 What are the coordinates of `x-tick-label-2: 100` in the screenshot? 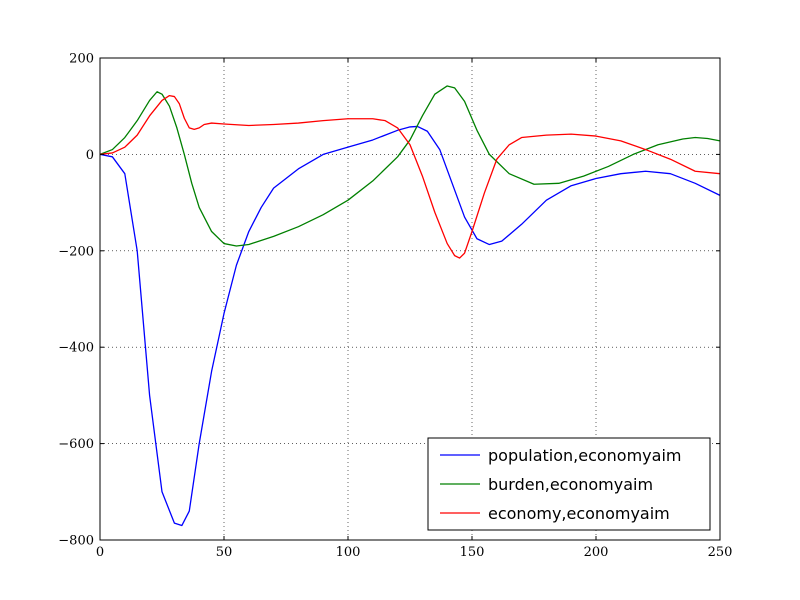 It's located at (348, 552).